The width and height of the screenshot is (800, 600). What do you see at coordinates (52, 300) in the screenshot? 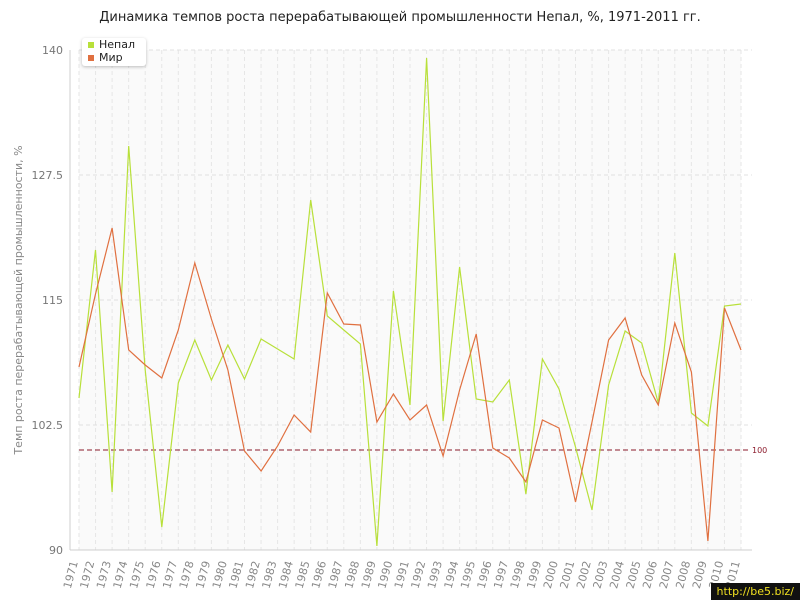
I see `y-tick-label: 115` at bounding box center [52, 300].